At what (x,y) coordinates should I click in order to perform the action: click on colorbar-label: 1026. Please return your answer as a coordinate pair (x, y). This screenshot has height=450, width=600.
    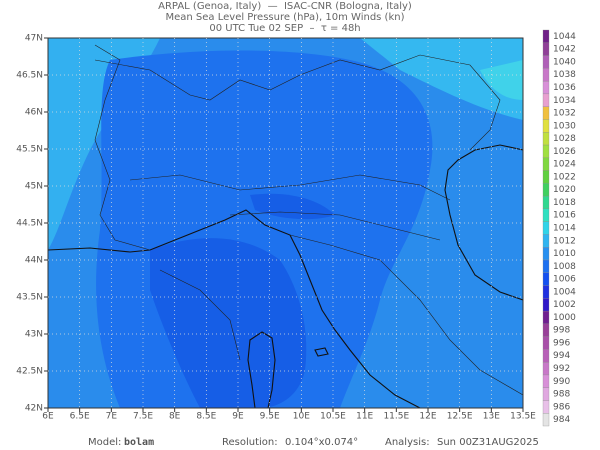
    Looking at the image, I should click on (564, 152).